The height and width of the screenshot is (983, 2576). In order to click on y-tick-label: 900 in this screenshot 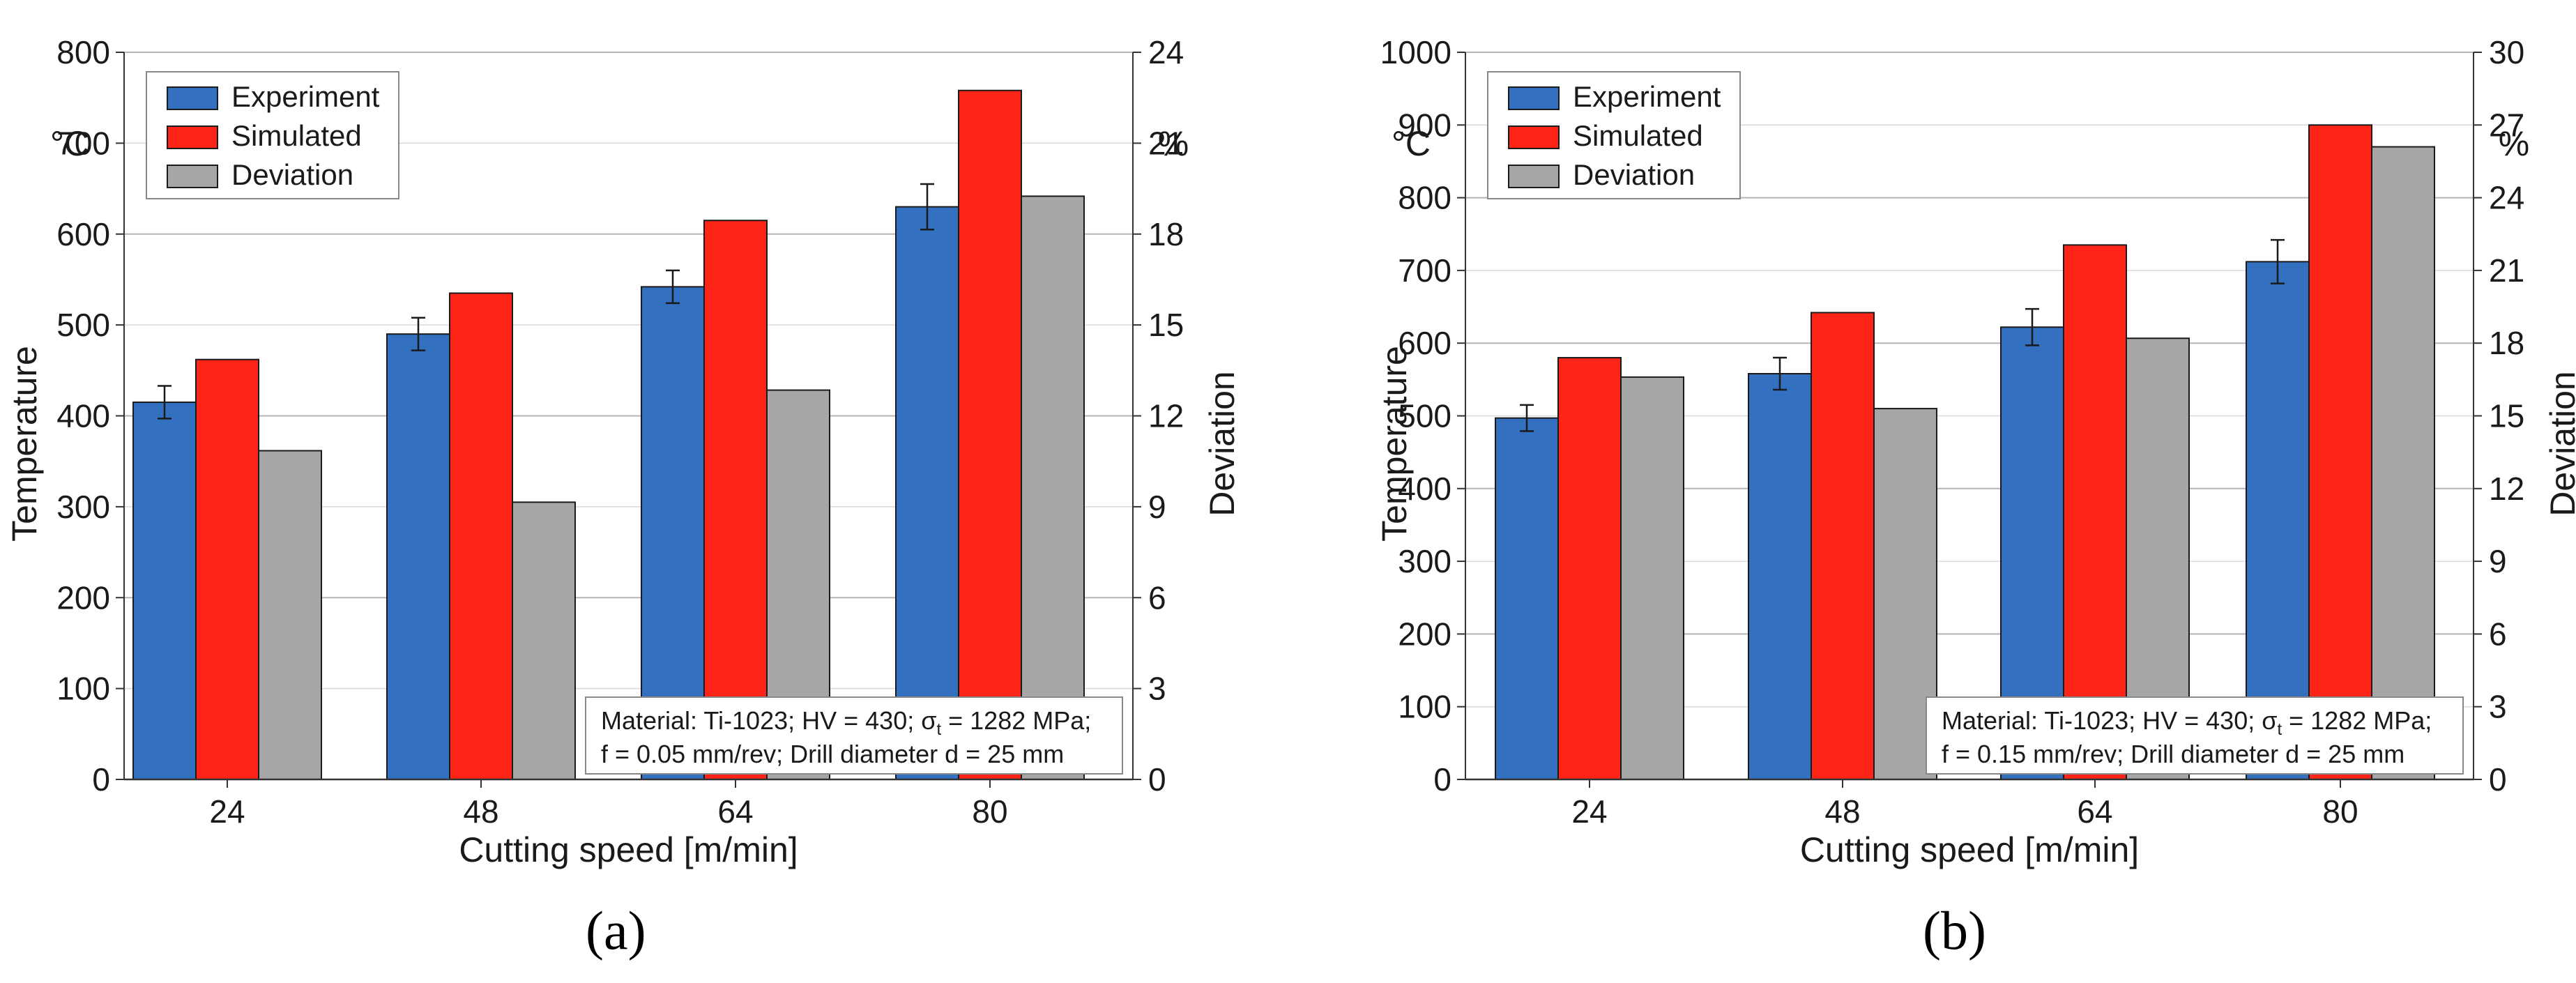, I will do `click(1424, 125)`.